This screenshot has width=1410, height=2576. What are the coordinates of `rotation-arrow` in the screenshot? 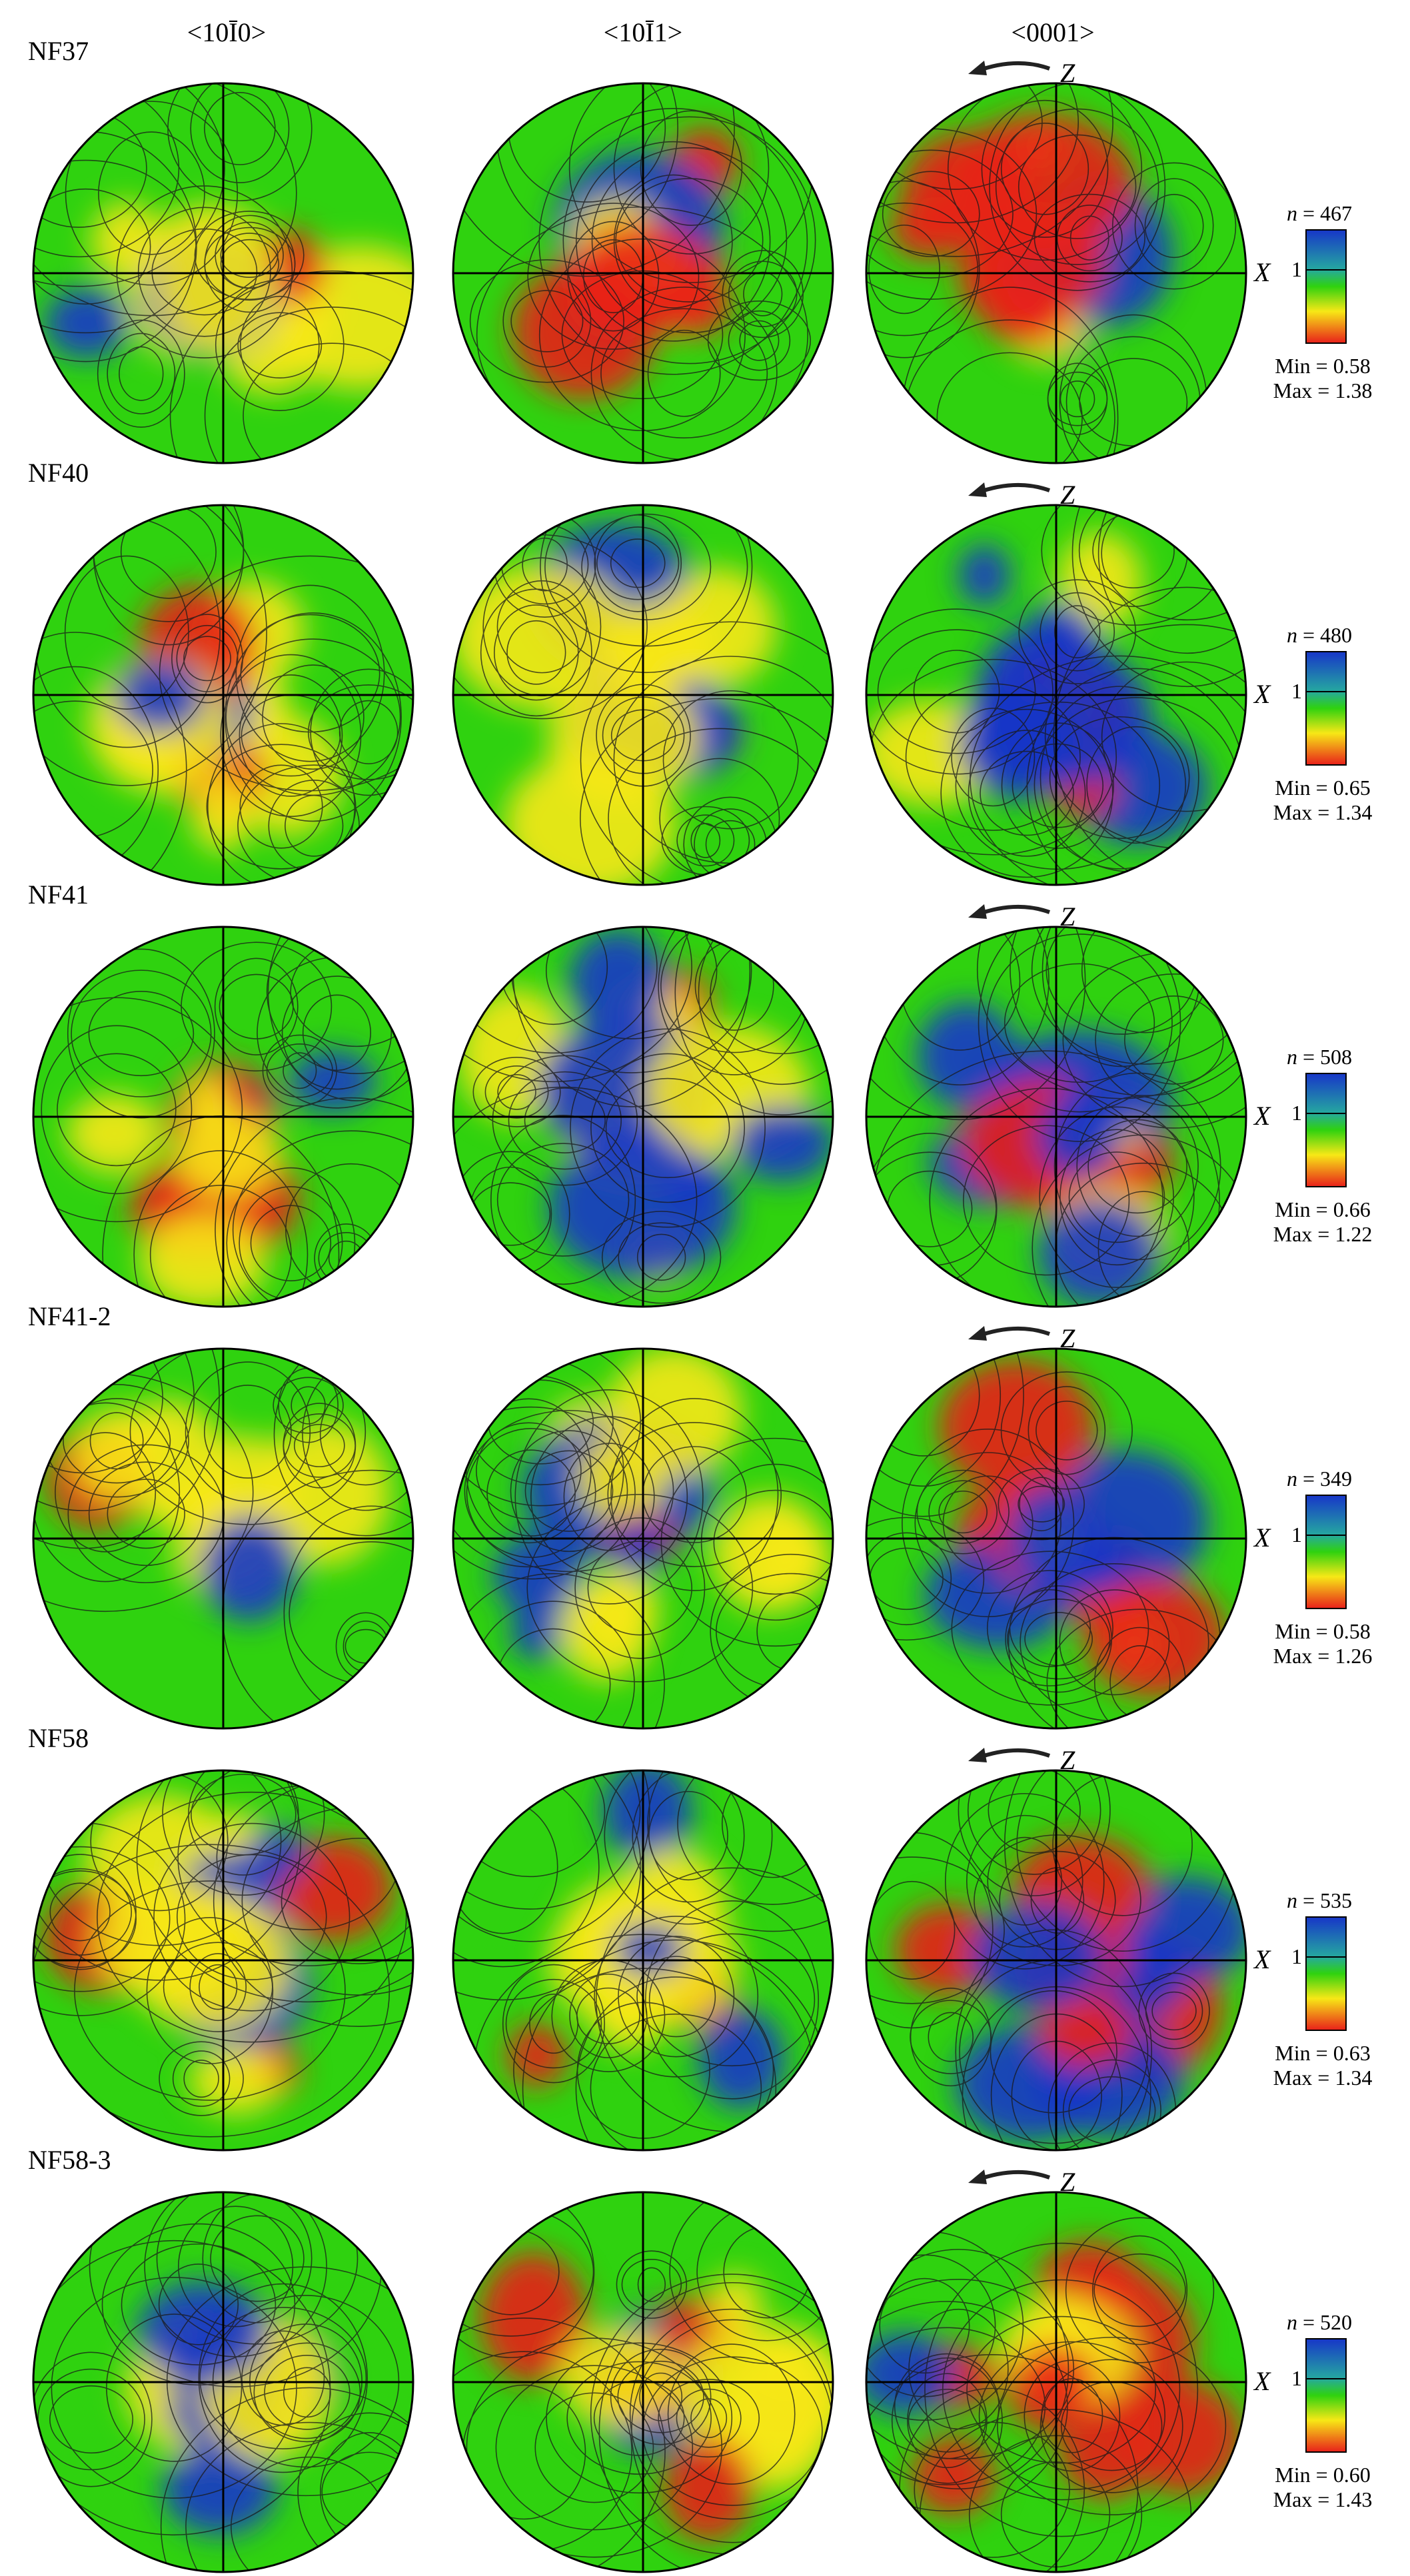 It's located at (1013, 911).